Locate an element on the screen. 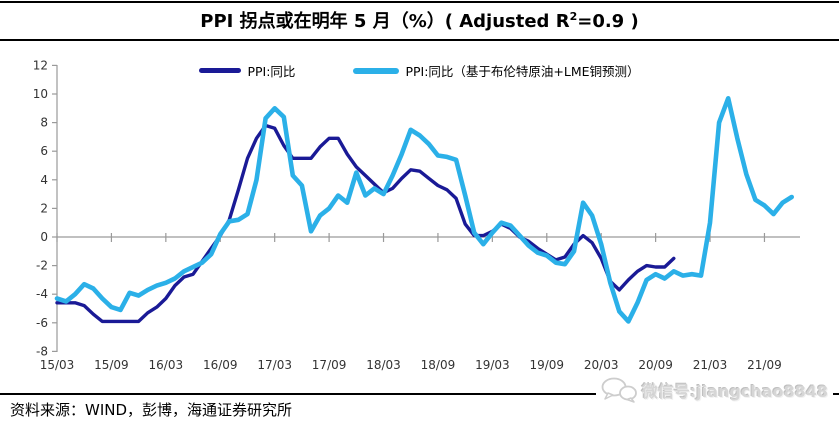 The width and height of the screenshot is (839, 428). x-axis-tick-label: 19/03 is located at coordinates (492, 365).